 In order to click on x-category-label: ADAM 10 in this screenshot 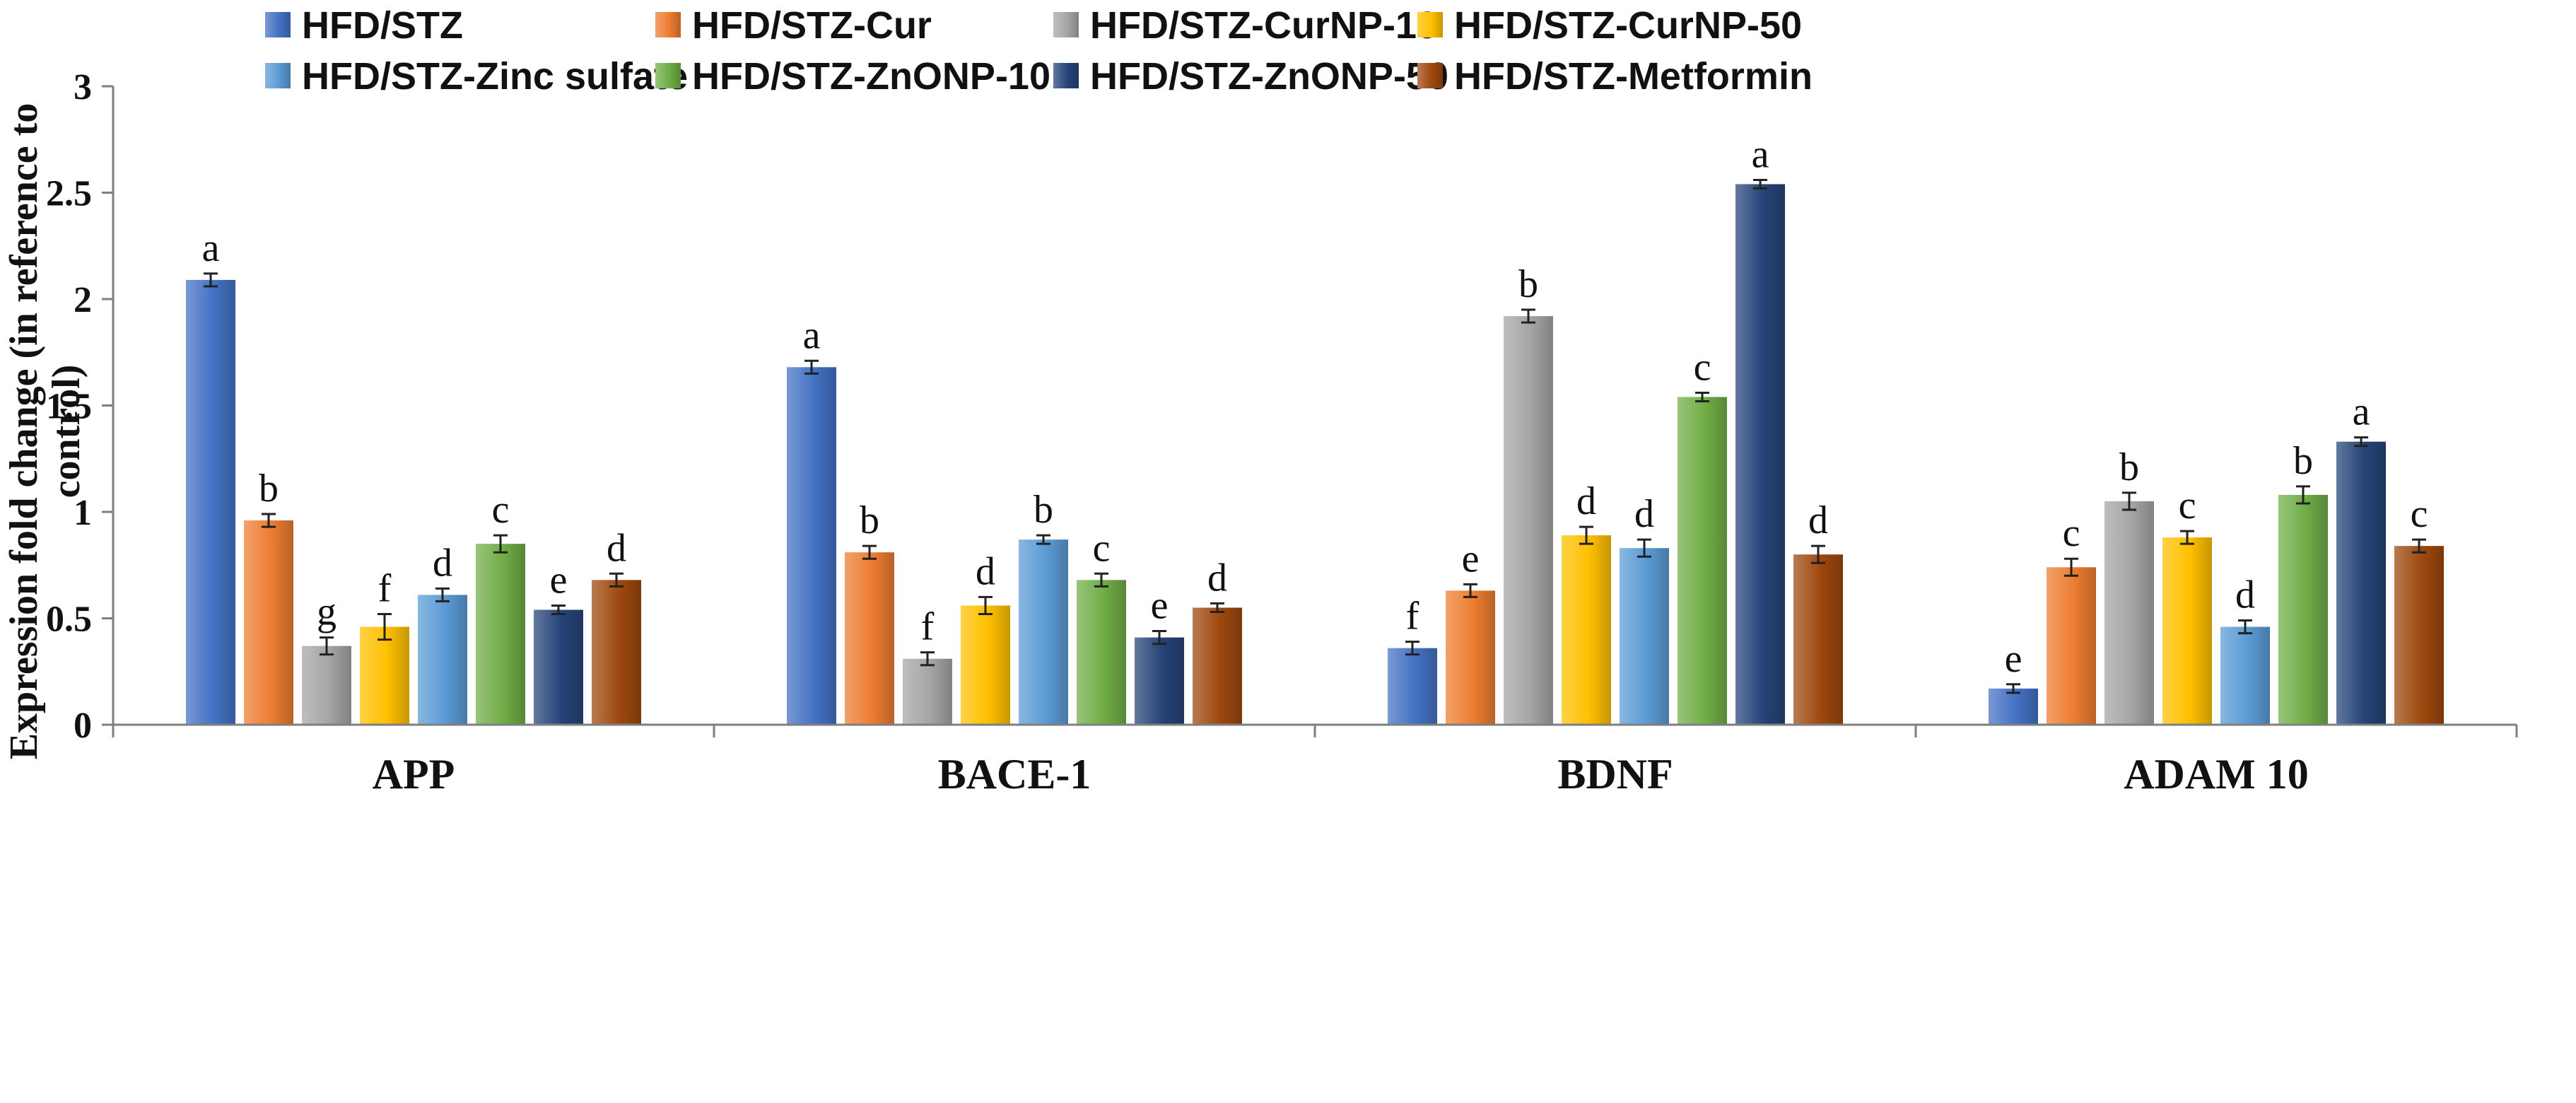, I will do `click(2216, 774)`.